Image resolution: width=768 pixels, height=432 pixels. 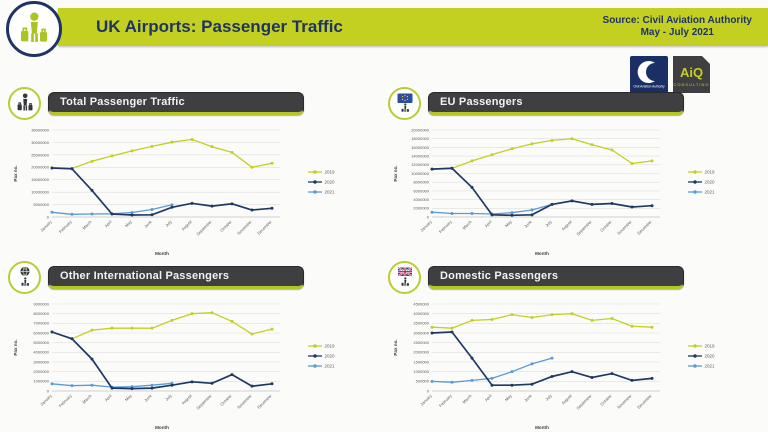 What do you see at coordinates (40, 129) in the screenshot?
I see `svg-text: 35000000` at bounding box center [40, 129].